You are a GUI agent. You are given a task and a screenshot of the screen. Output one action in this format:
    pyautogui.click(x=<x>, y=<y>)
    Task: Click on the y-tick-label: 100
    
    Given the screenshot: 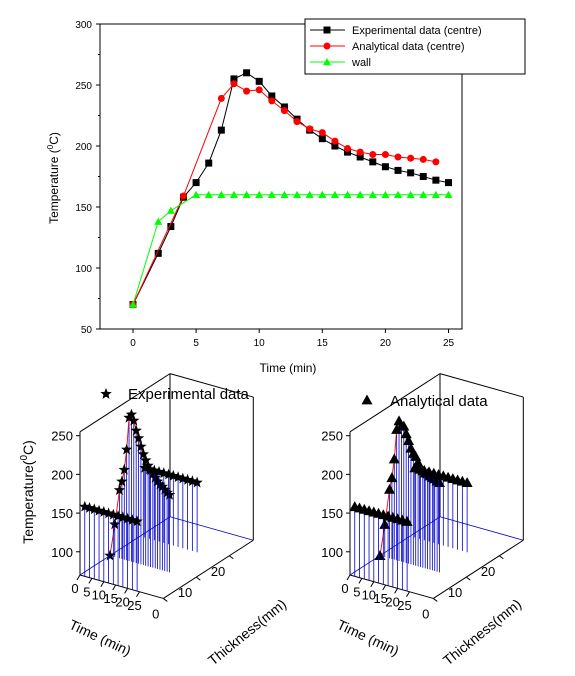 What is the action you would take?
    pyautogui.click(x=83, y=269)
    